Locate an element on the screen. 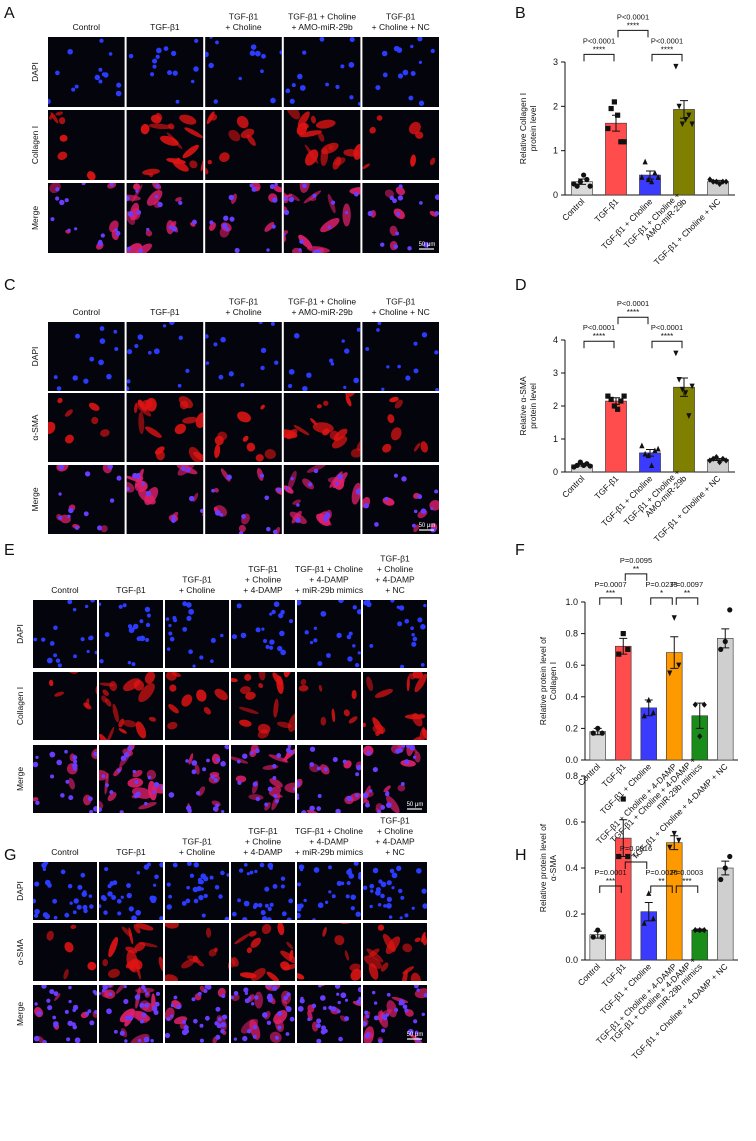 This screenshot has height=1141, width=756. column-header-line: + NC is located at coordinates (395, 590).